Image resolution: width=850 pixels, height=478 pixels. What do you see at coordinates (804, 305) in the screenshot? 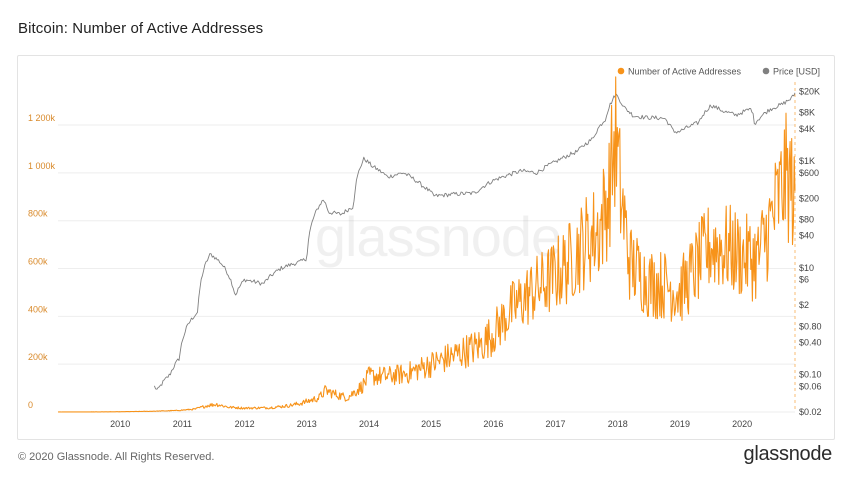
I see `right-axis-tick-label: $2` at bounding box center [804, 305].